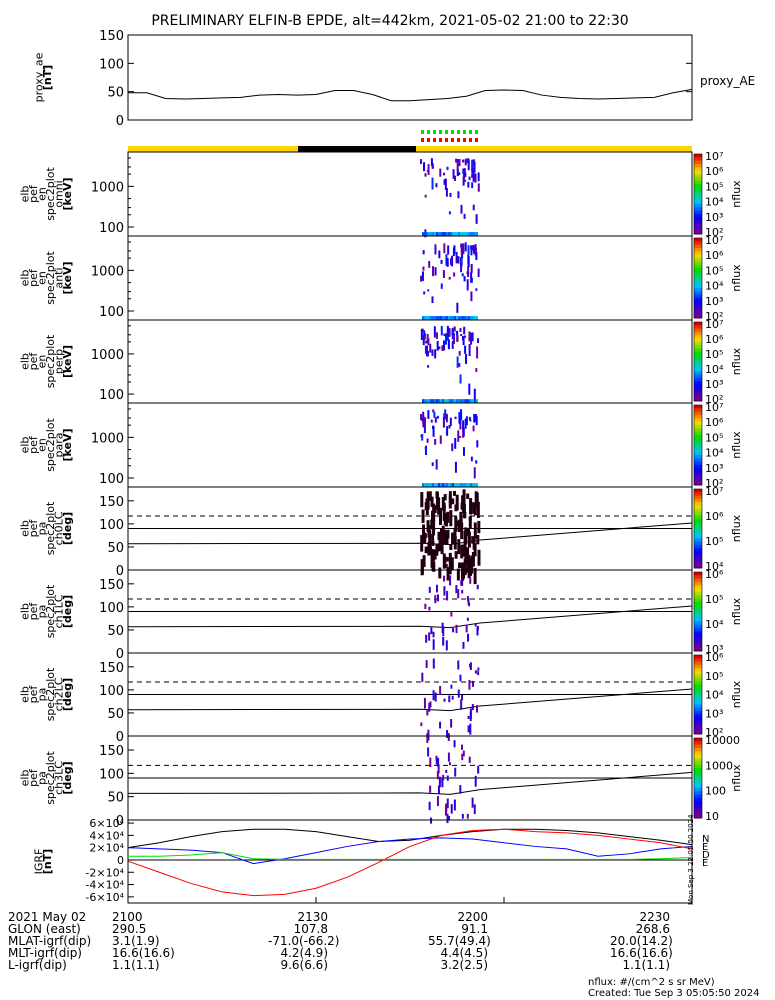 The image size is (775, 1000). Describe the element at coordinates (107, 187) in the screenshot. I see `omni-spectrogram-ytick-label: 1000` at that location.